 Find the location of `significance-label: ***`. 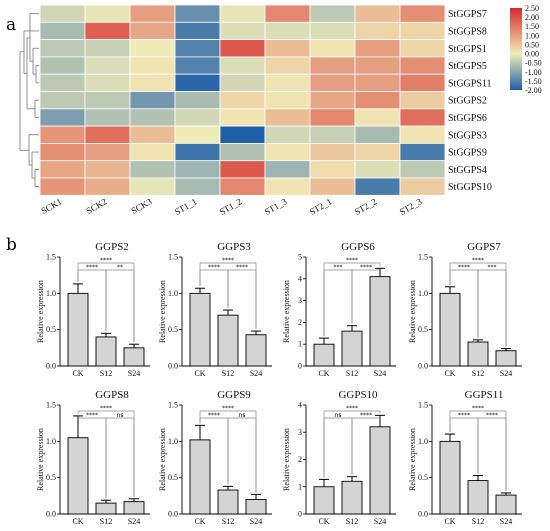

significance-label: *** is located at coordinates (338, 267).